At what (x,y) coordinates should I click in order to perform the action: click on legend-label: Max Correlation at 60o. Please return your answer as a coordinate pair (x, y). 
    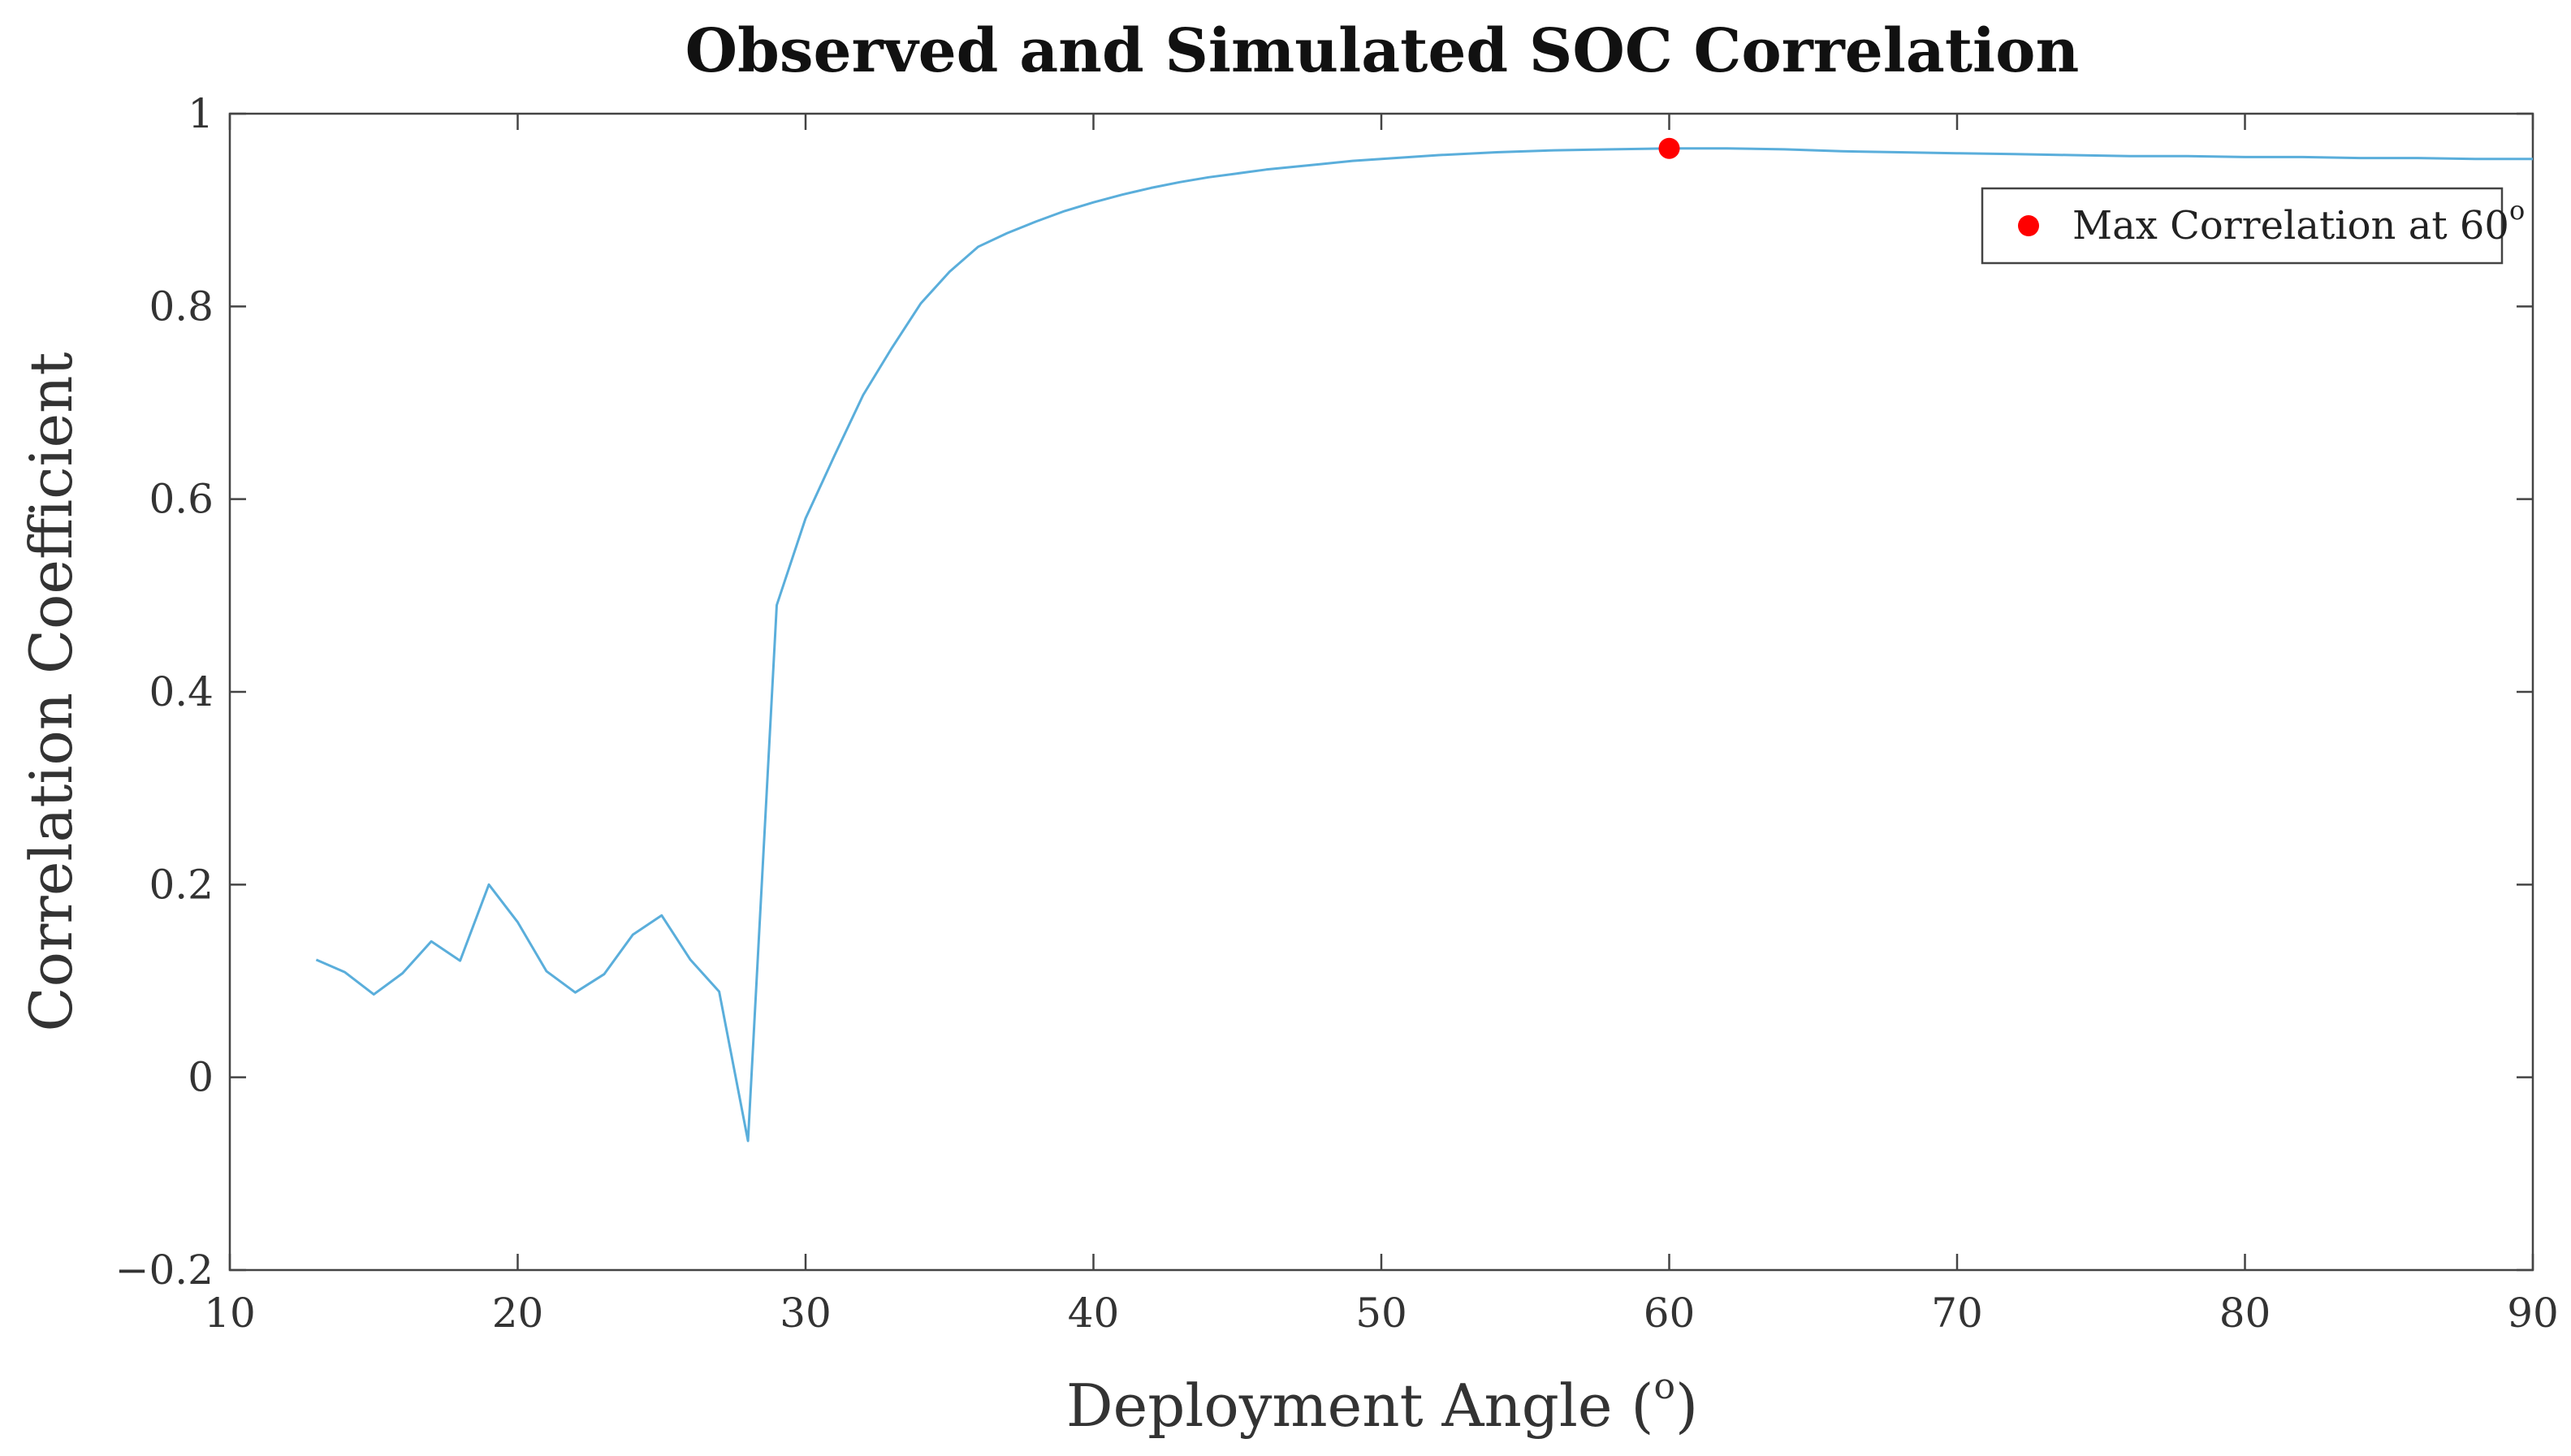
    Looking at the image, I should click on (2299, 222).